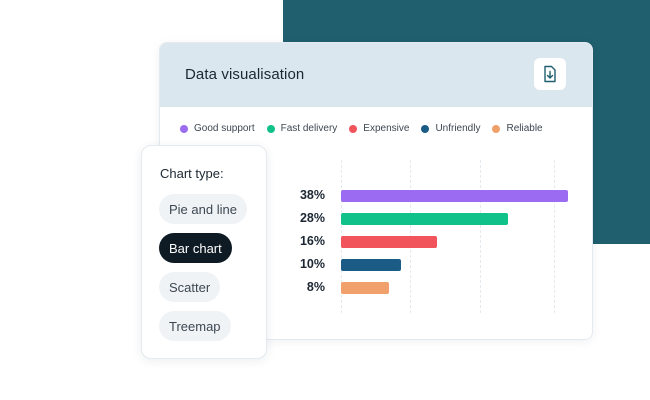 This screenshot has width=650, height=400. I want to click on bar-value-label: 28%, so click(312, 218).